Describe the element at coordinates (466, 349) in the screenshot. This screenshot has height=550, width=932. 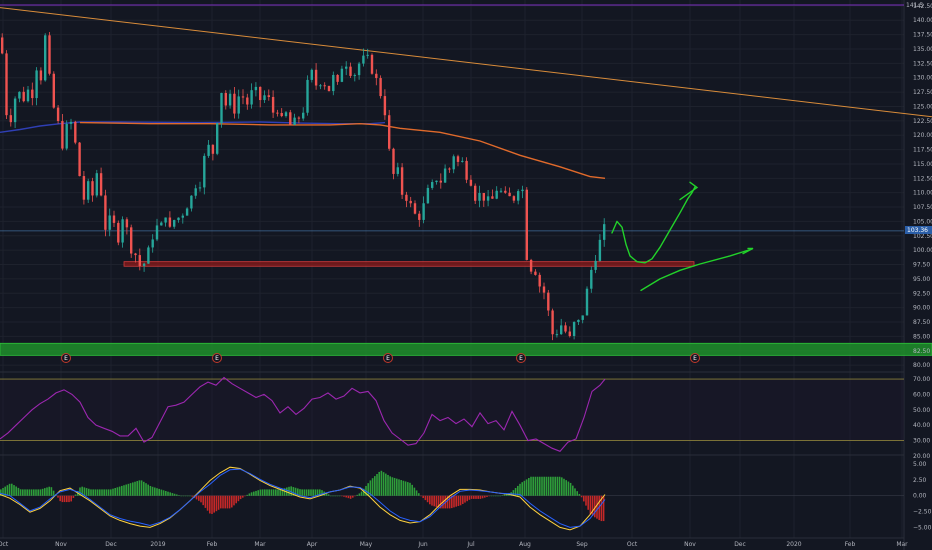
I see `support-zone` at that location.